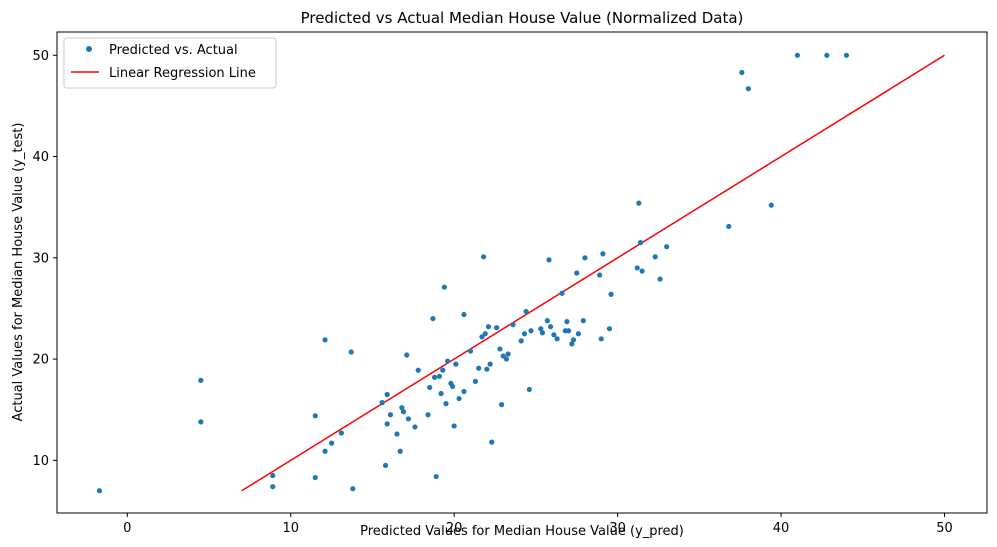 Image resolution: width=997 pixels, height=547 pixels. What do you see at coordinates (781, 528) in the screenshot?
I see `x-tick-label: 40` at bounding box center [781, 528].